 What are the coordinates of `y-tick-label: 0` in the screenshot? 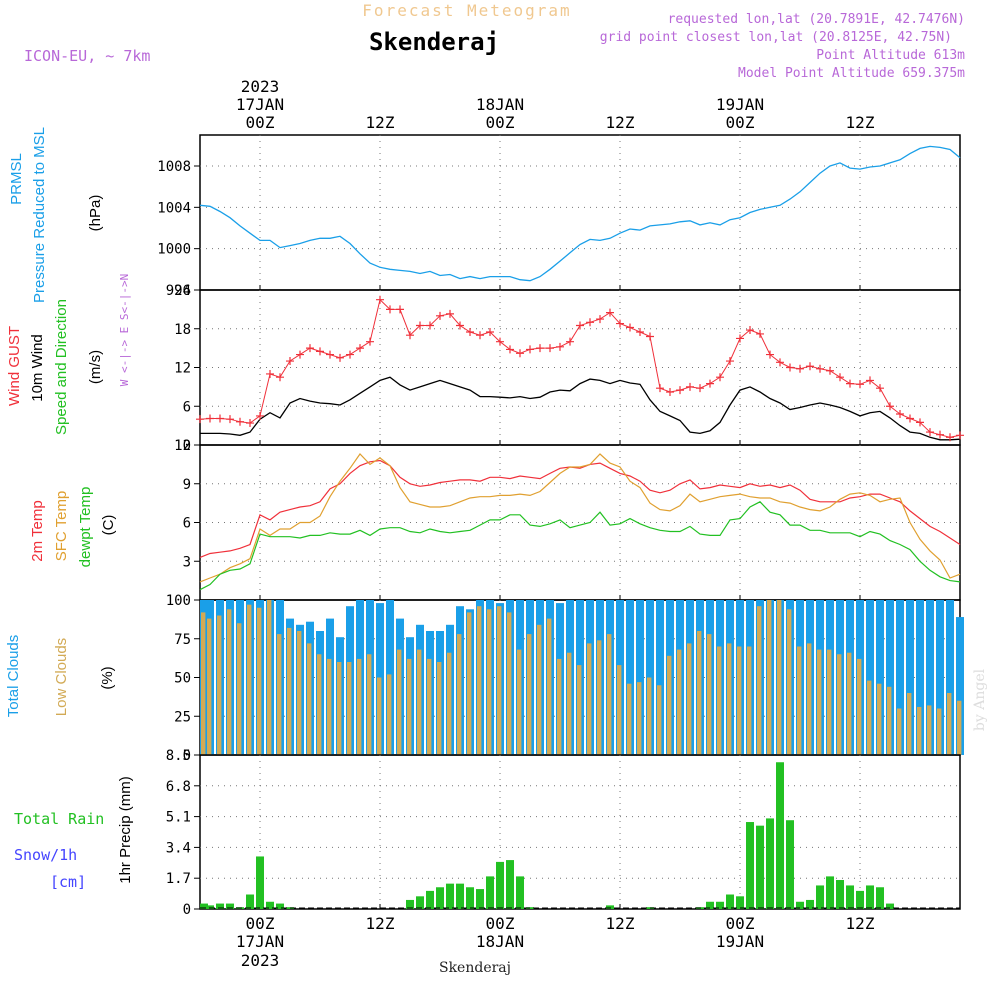 It's located at (187, 910).